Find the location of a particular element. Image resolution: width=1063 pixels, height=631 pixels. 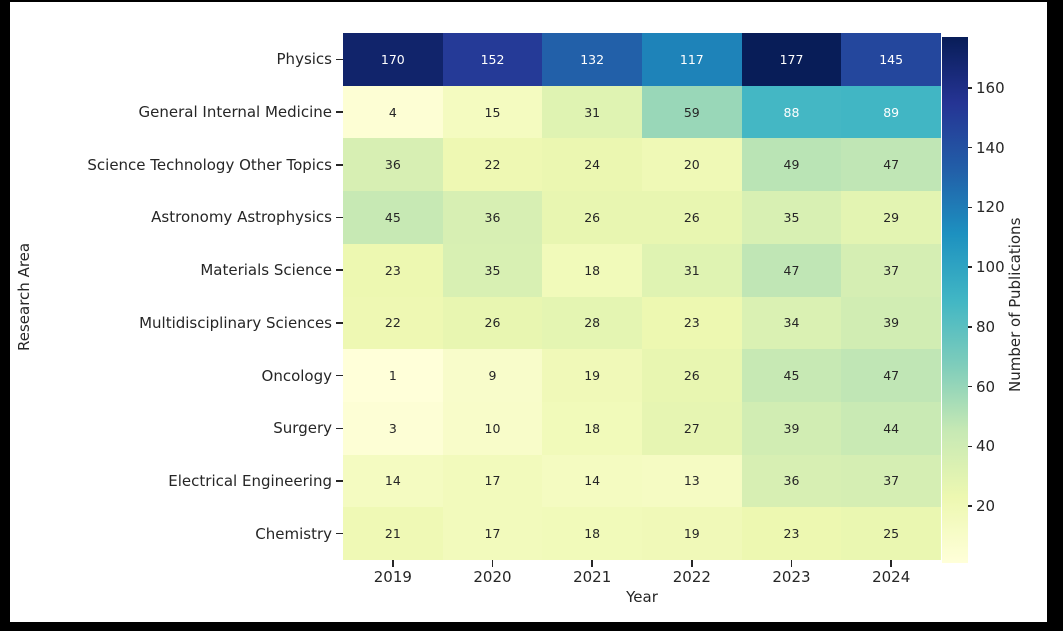

heatmap-cell: 21 is located at coordinates (393, 533).